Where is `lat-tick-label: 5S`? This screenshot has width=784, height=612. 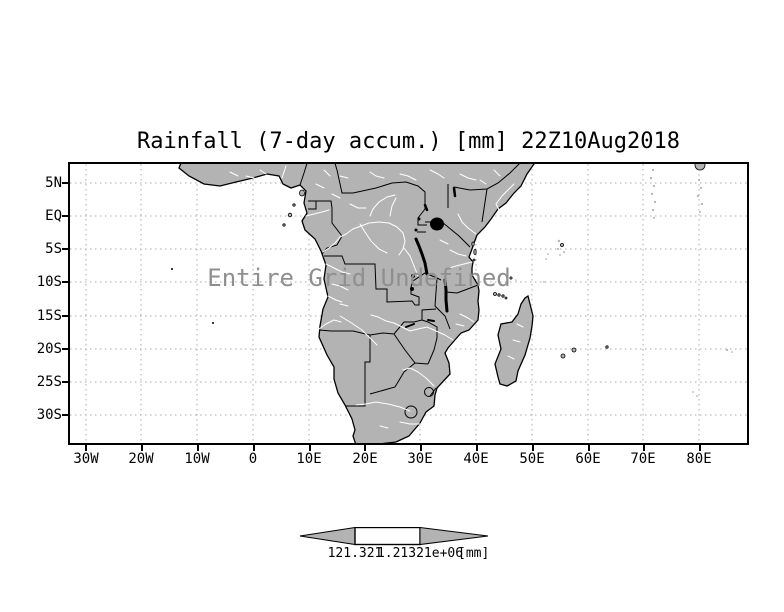
lat-tick-label: 5S is located at coordinates (53, 249).